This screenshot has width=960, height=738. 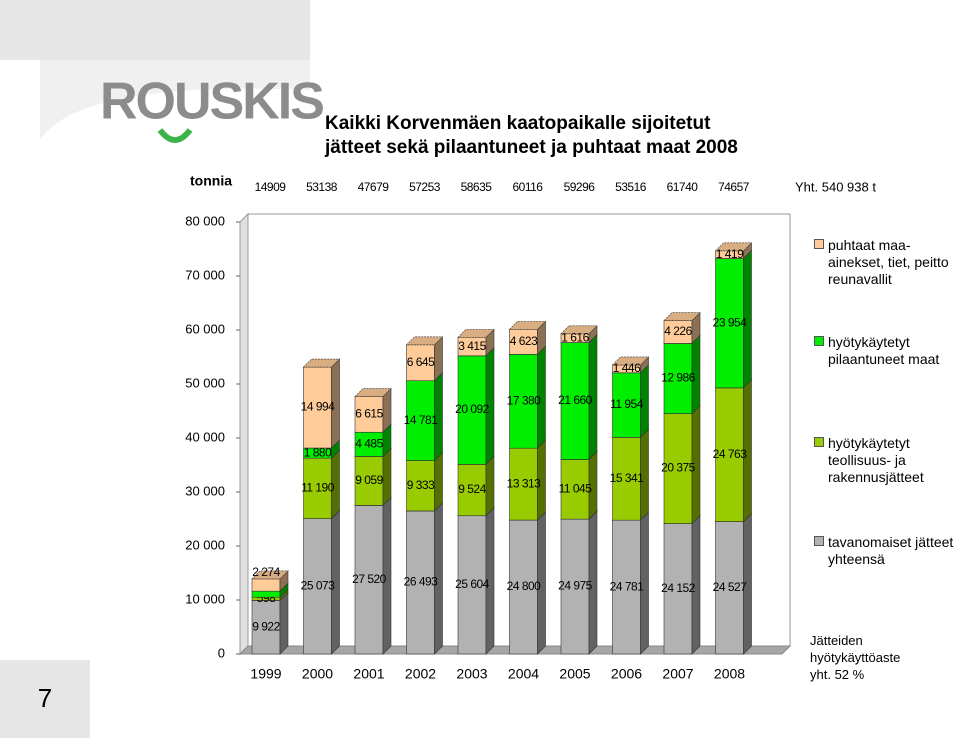 I want to click on total-value: 47679, so click(x=374, y=187).